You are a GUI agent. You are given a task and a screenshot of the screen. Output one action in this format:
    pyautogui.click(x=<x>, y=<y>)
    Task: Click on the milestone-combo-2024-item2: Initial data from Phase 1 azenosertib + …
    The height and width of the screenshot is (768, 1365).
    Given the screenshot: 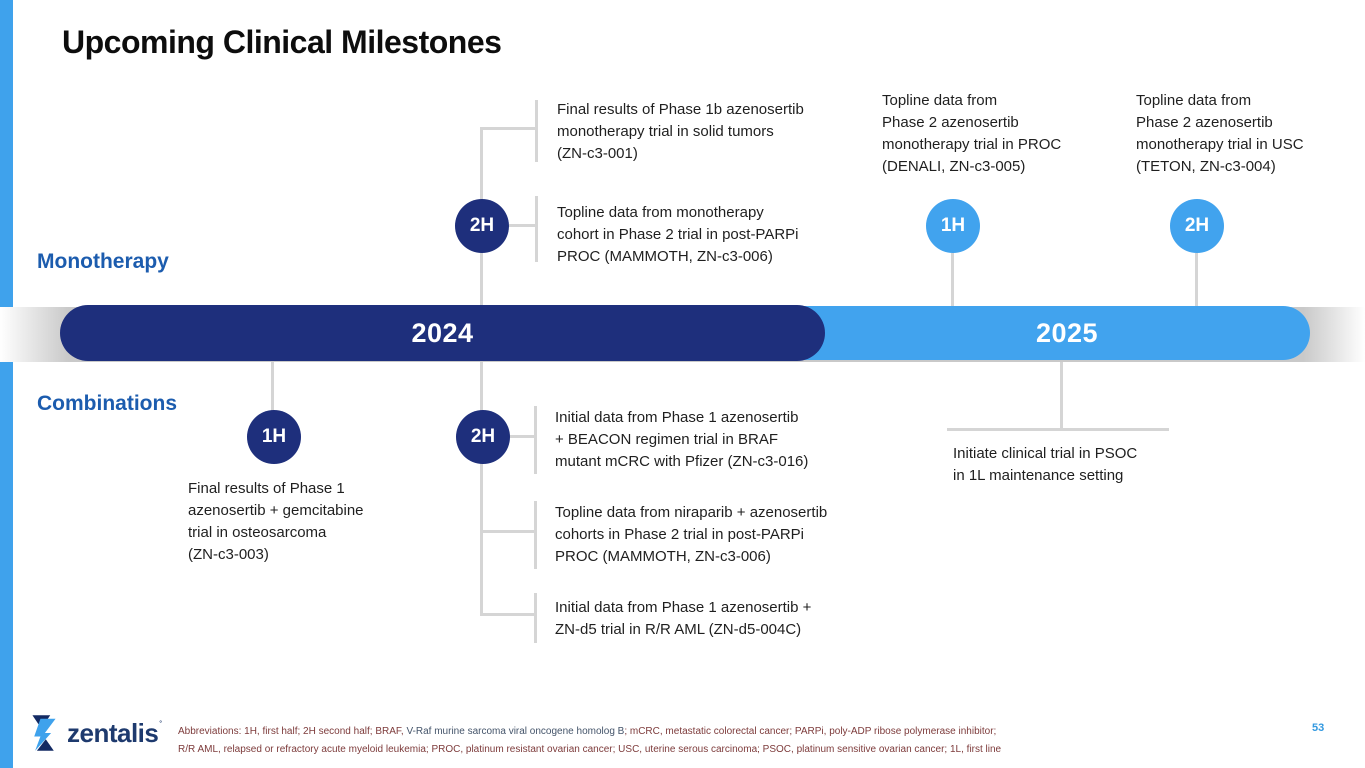 What is the action you would take?
    pyautogui.click(x=682, y=439)
    